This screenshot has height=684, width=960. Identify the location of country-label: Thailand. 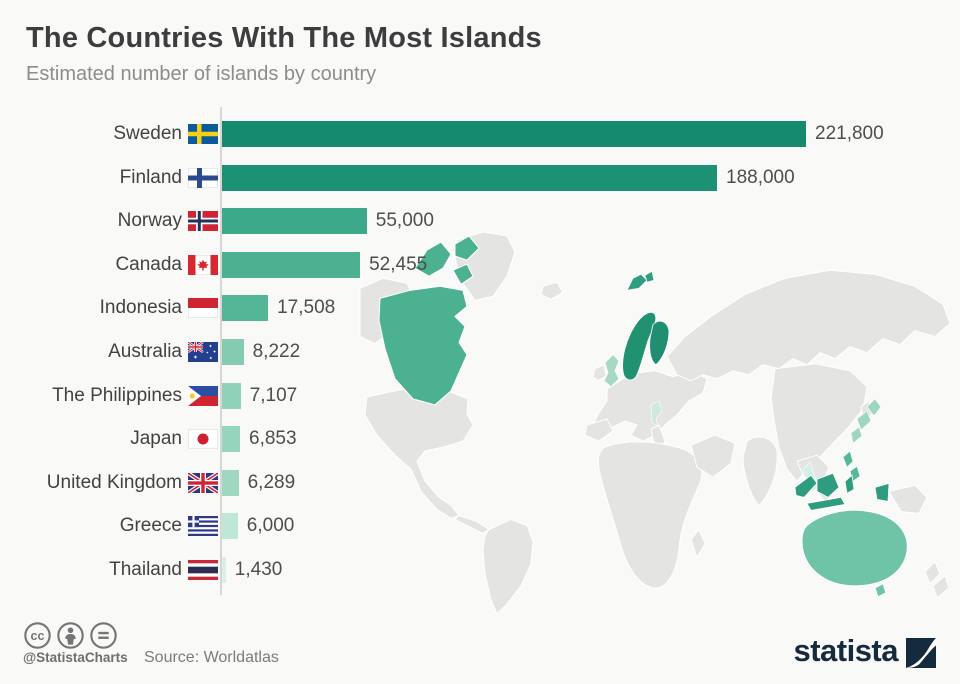
(145, 569).